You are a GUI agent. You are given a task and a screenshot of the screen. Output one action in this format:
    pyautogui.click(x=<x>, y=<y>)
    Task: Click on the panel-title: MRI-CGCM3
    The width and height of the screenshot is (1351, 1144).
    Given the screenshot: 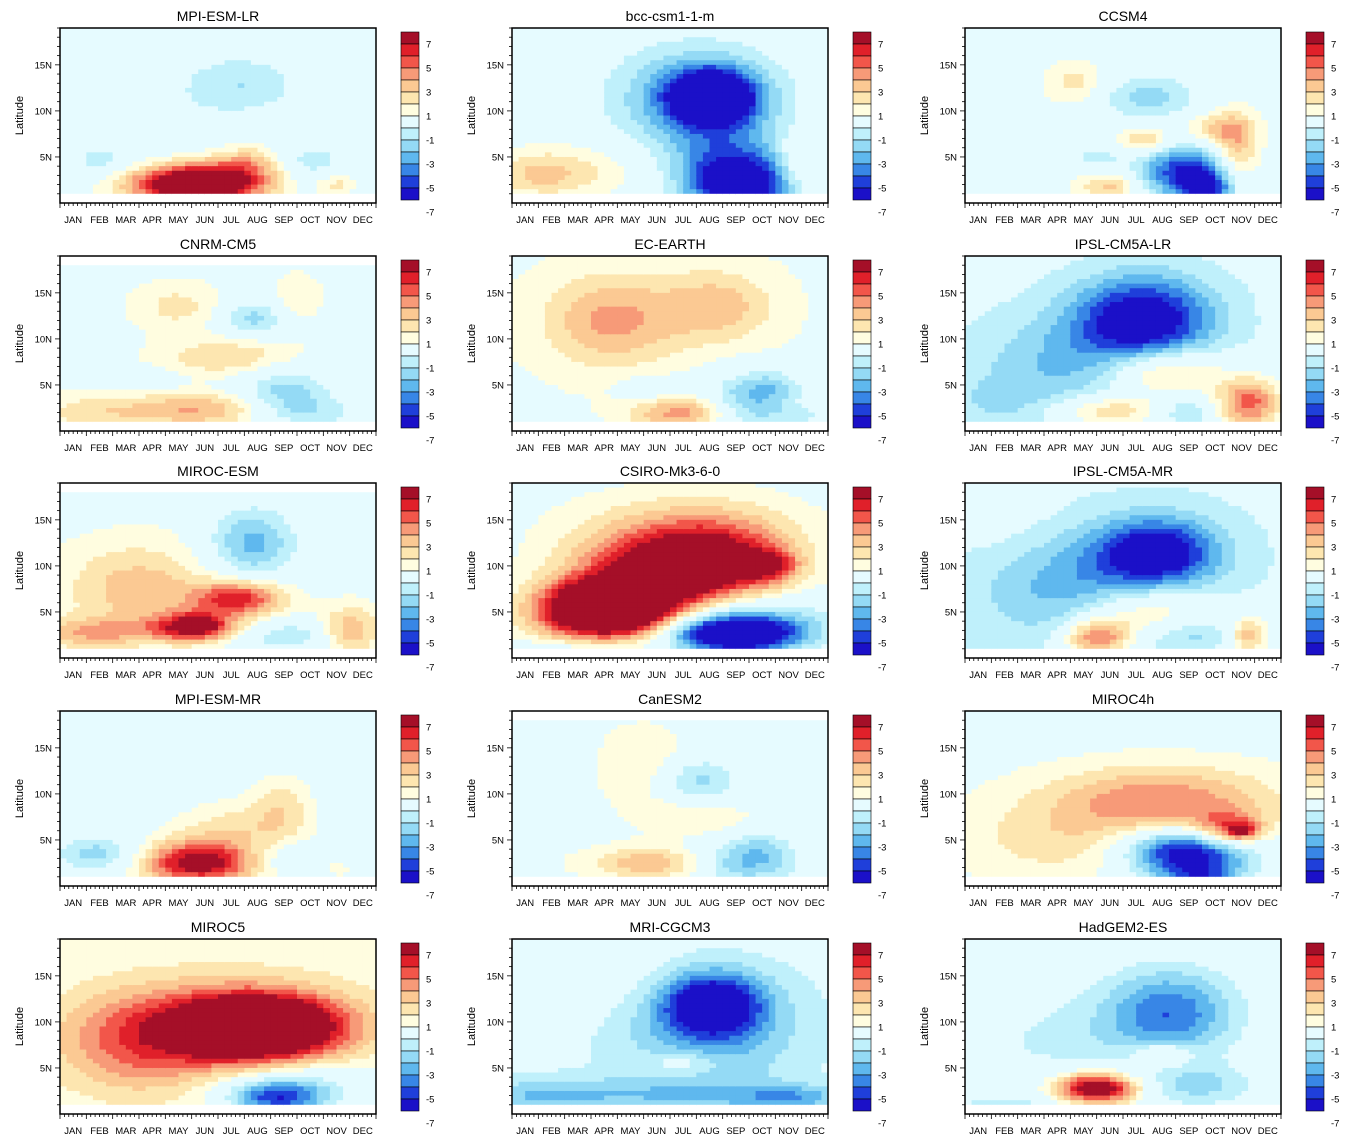 What is the action you would take?
    pyautogui.click(x=670, y=927)
    